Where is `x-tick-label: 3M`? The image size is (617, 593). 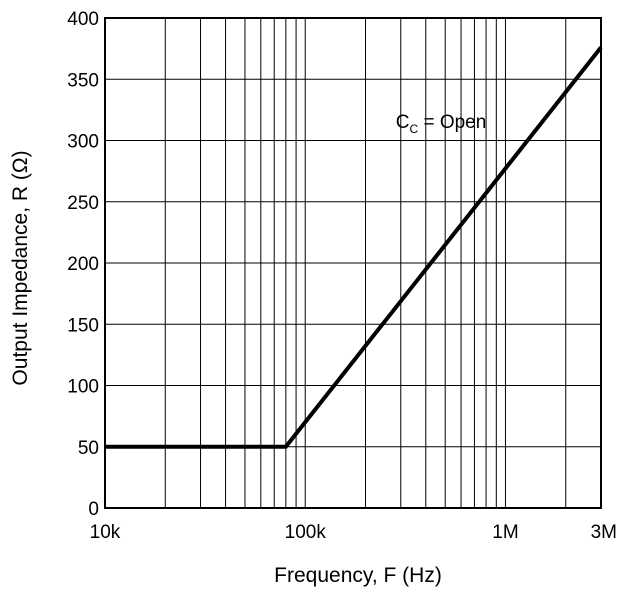 x-tick-label: 3M is located at coordinates (604, 532).